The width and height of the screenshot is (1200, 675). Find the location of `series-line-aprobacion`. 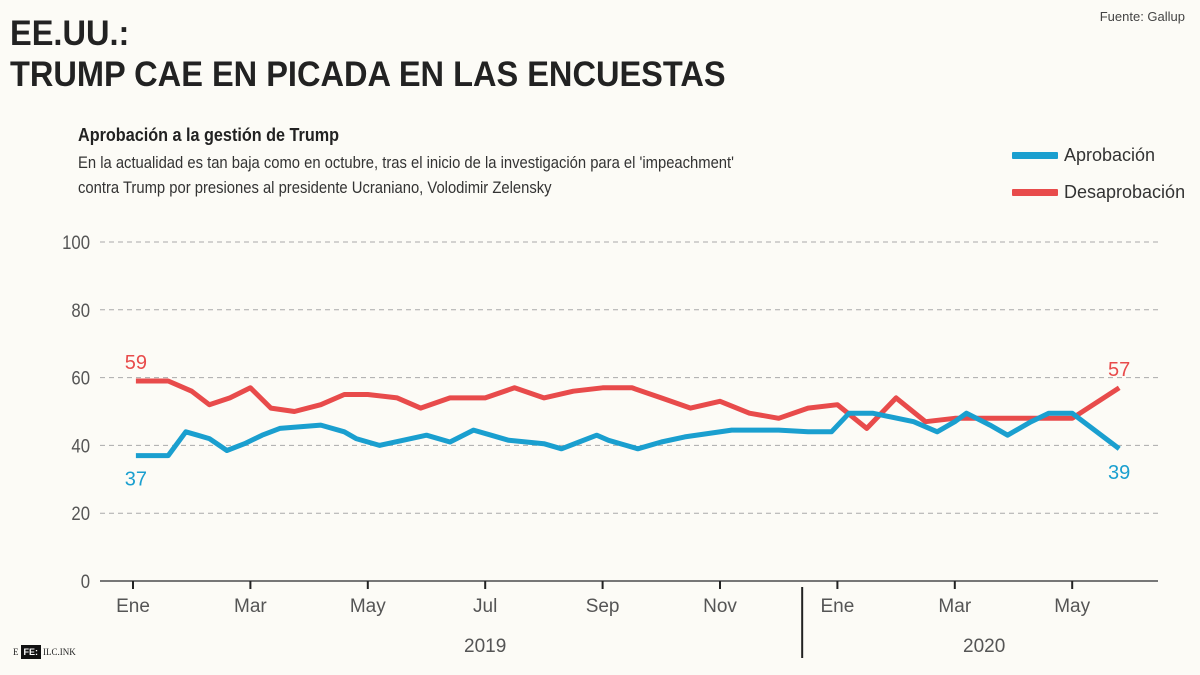

series-line-aprobacion is located at coordinates (628, 434).